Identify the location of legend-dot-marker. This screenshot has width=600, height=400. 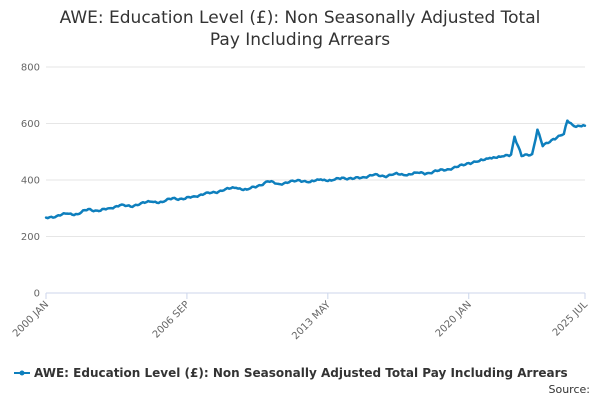
(22, 373).